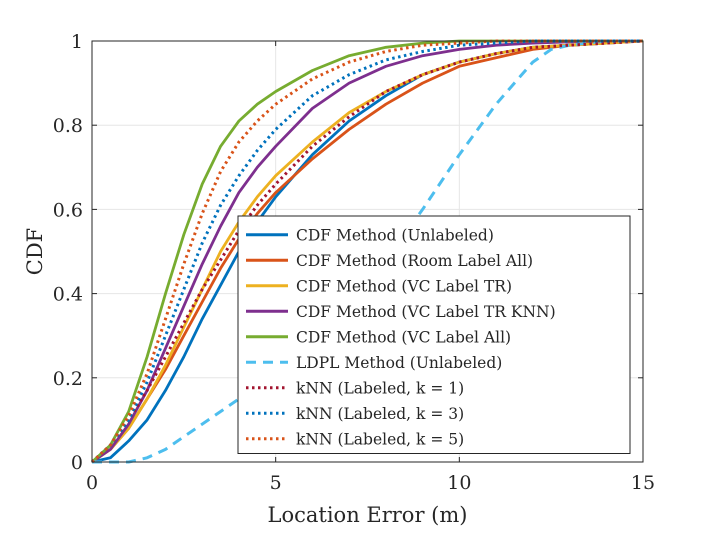  What do you see at coordinates (92, 483) in the screenshot?
I see `x-tick-label: 0` at bounding box center [92, 483].